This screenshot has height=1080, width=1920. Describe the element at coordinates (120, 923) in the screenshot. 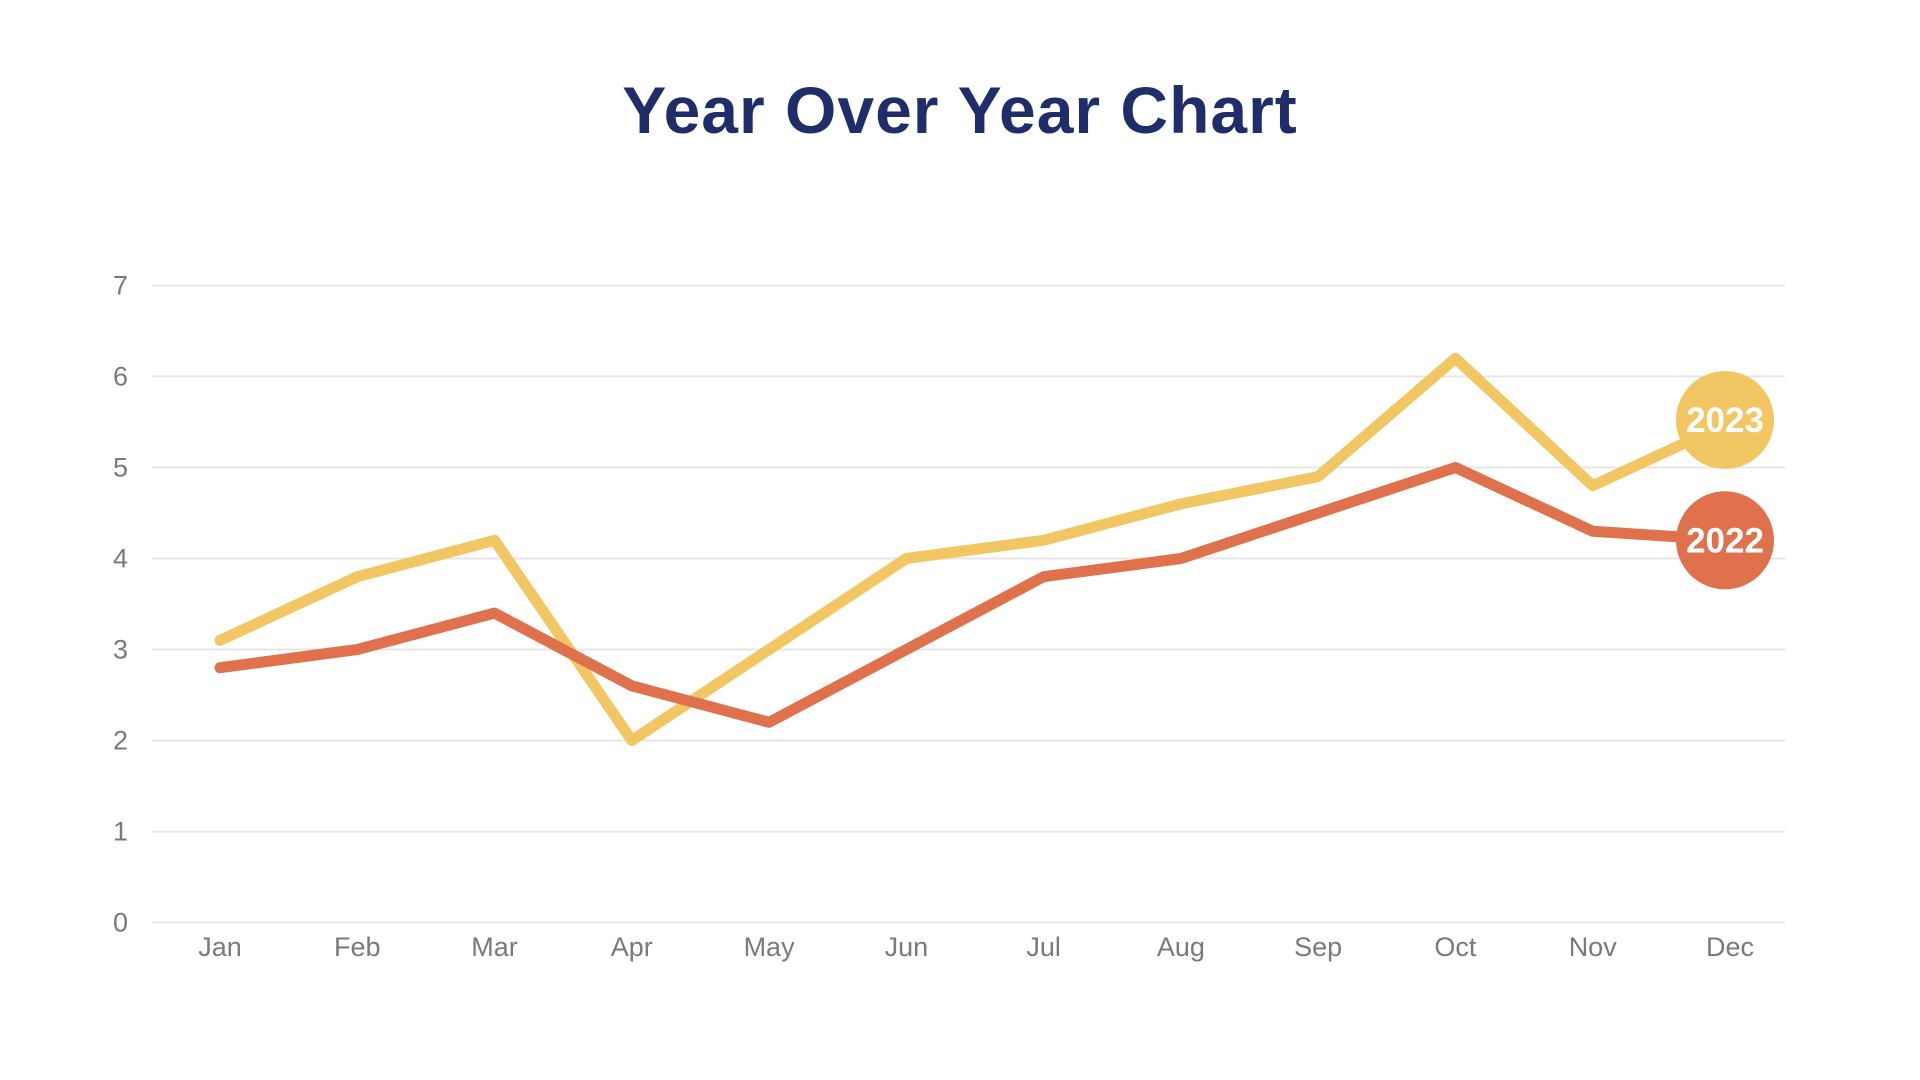

I see `y-tick-label-0: 0` at that location.